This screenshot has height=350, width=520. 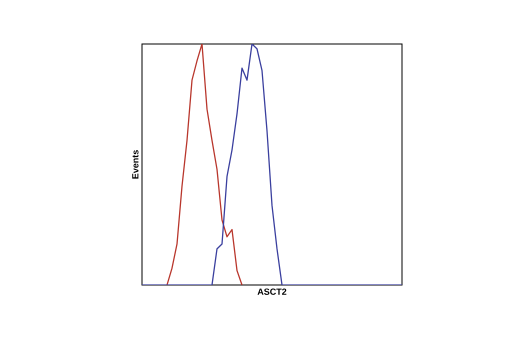 What do you see at coordinates (272, 291) in the screenshot?
I see `x-axis-title: ASCT2` at bounding box center [272, 291].